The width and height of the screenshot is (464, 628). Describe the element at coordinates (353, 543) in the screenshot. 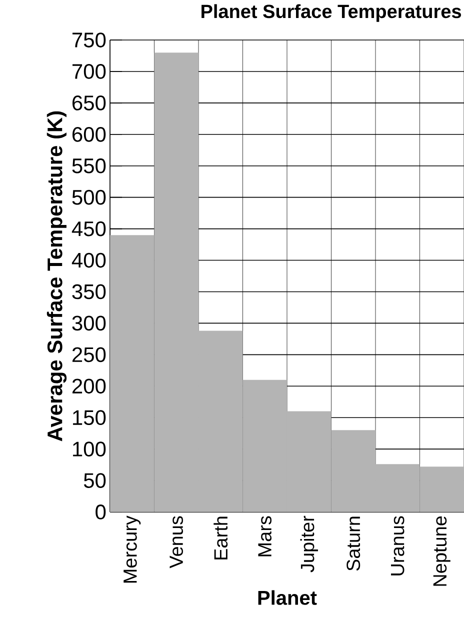

I see `x-tick-label: Saturn` at that location.